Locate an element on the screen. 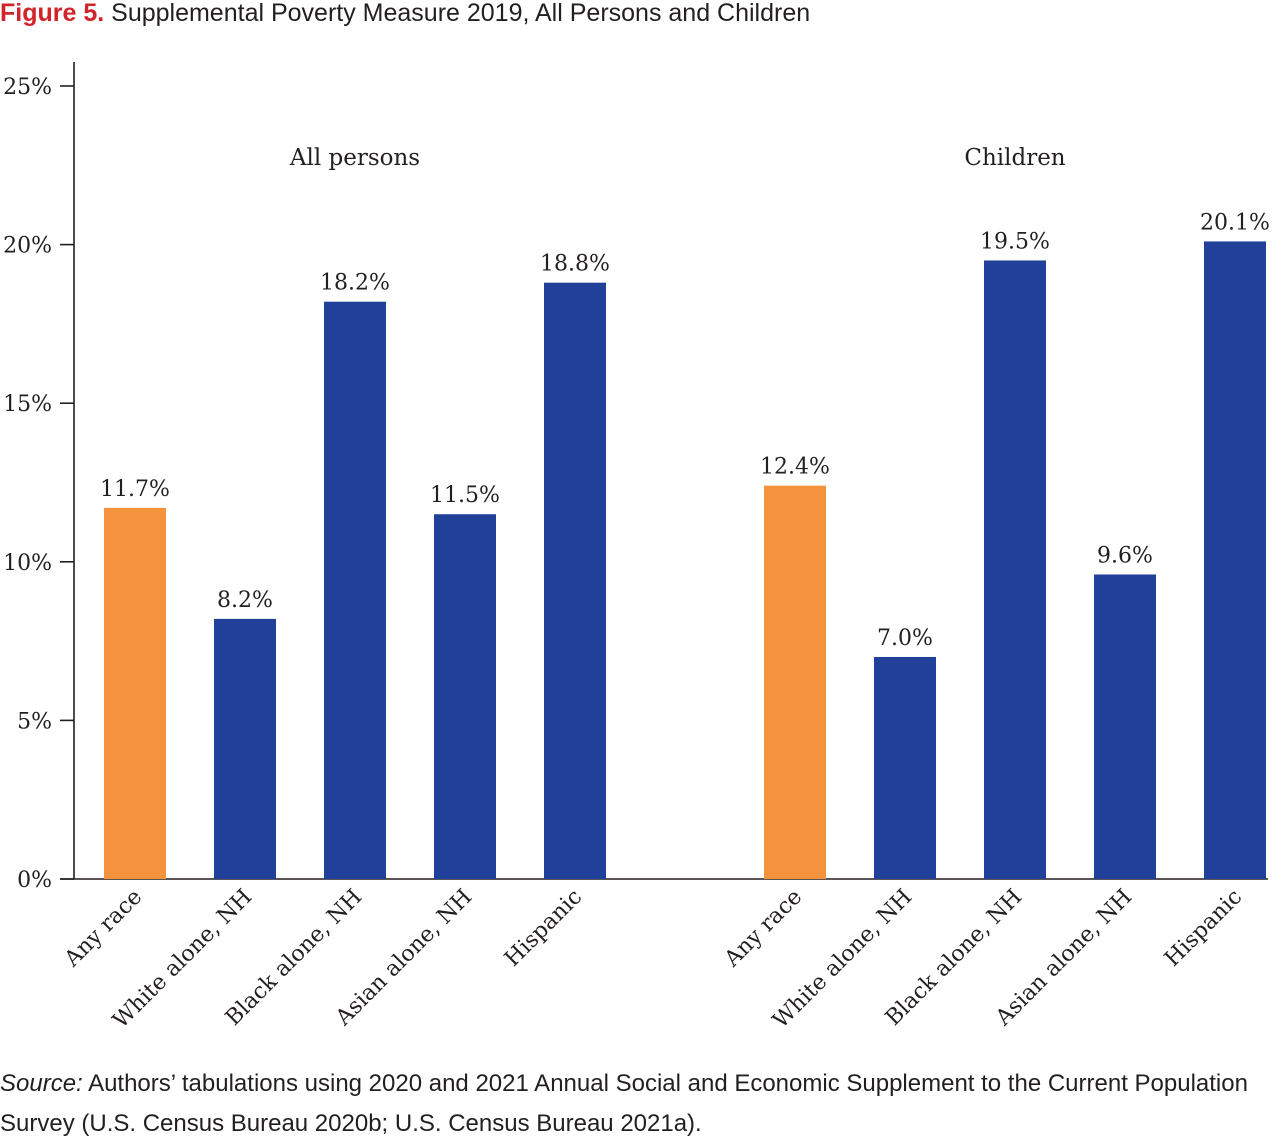 This screenshot has width=1280, height=1144. y-tick-label: 5% is located at coordinates (34, 721).